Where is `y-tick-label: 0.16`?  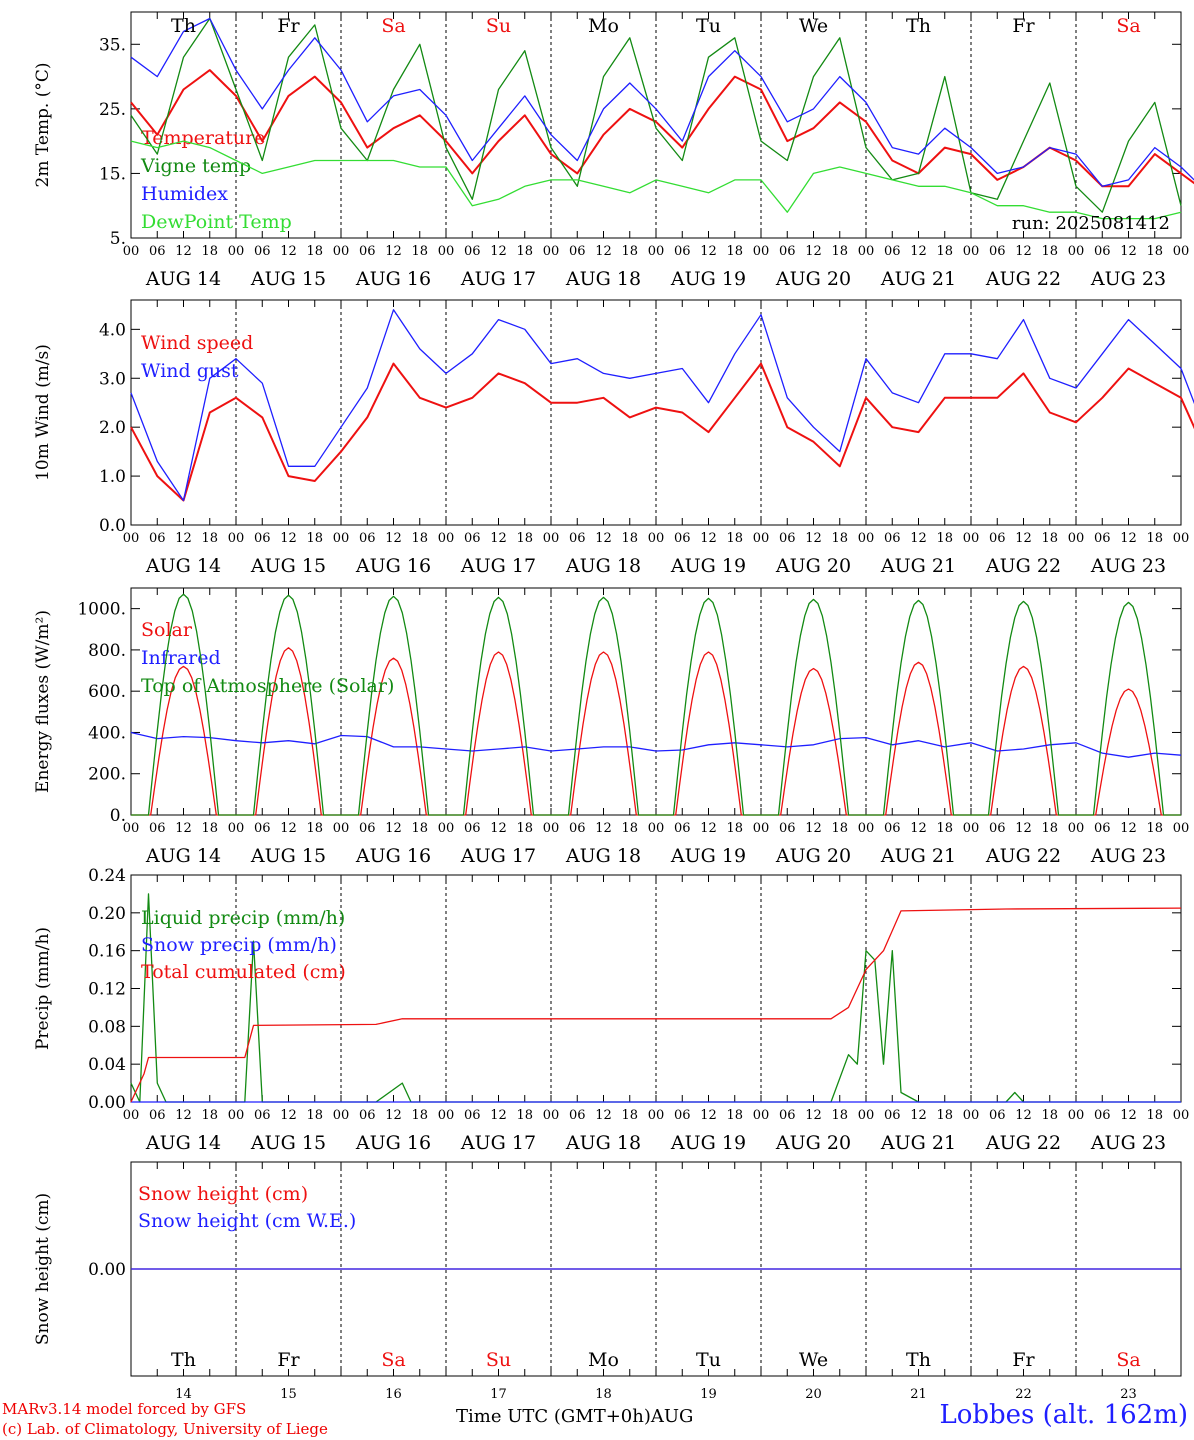
y-tick-label: 0.16 is located at coordinates (107, 952).